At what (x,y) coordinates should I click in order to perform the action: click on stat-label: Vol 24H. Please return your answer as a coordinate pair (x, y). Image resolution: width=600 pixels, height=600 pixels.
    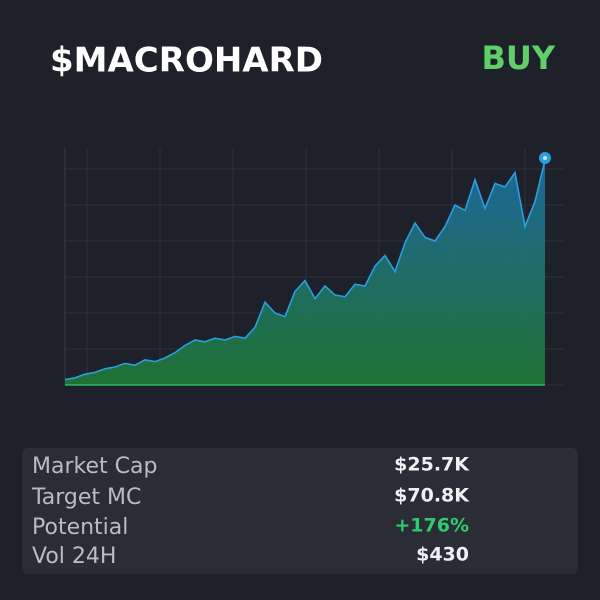
    Looking at the image, I should click on (74, 556).